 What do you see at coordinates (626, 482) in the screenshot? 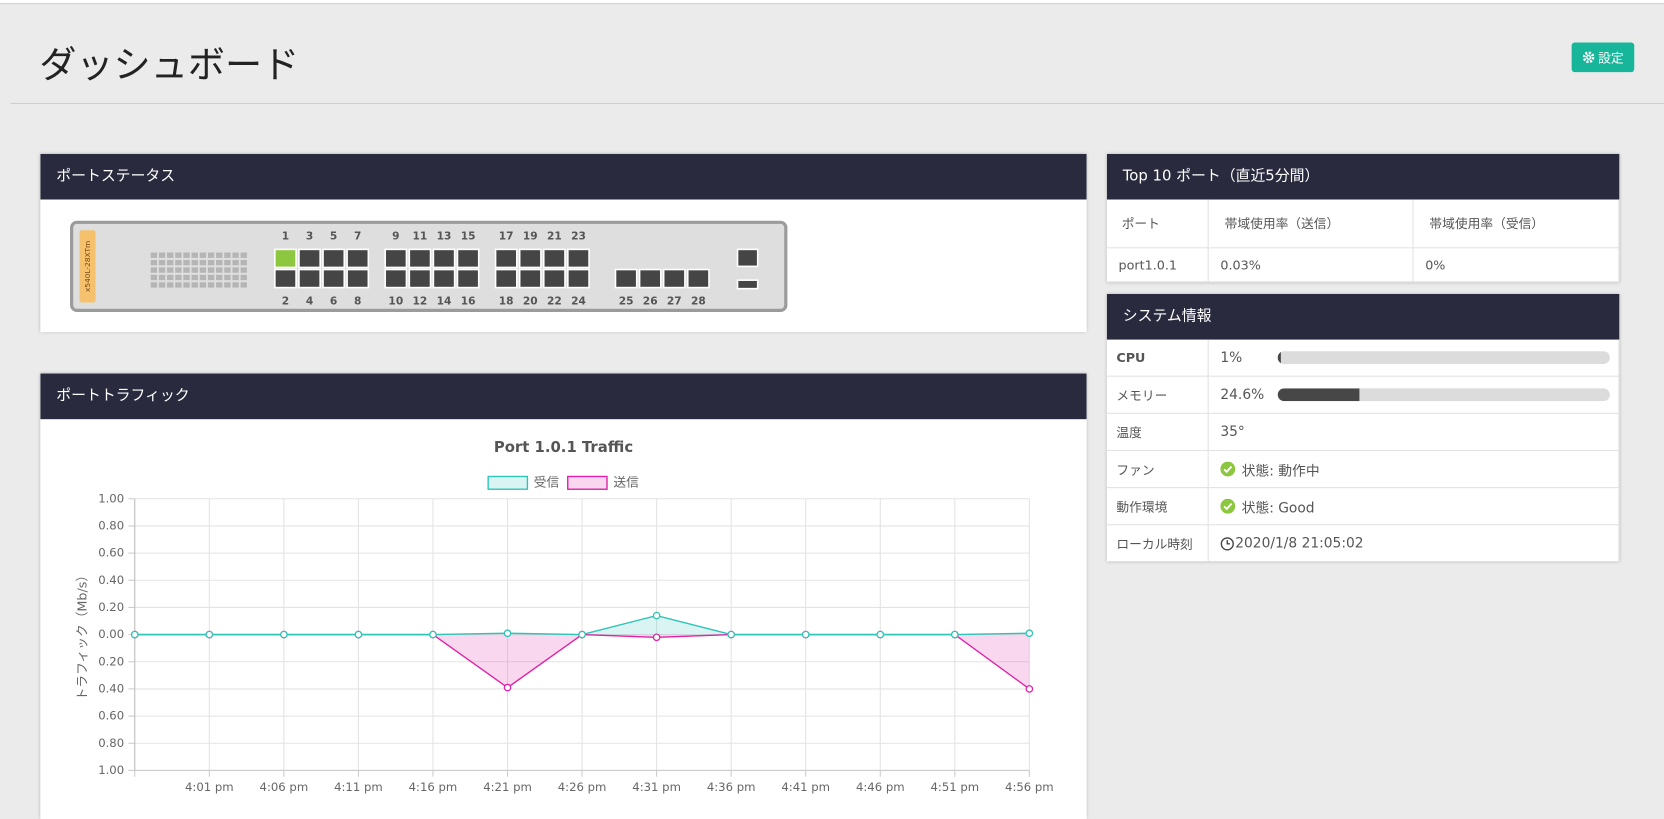
I see `legend-label: 送信` at bounding box center [626, 482].